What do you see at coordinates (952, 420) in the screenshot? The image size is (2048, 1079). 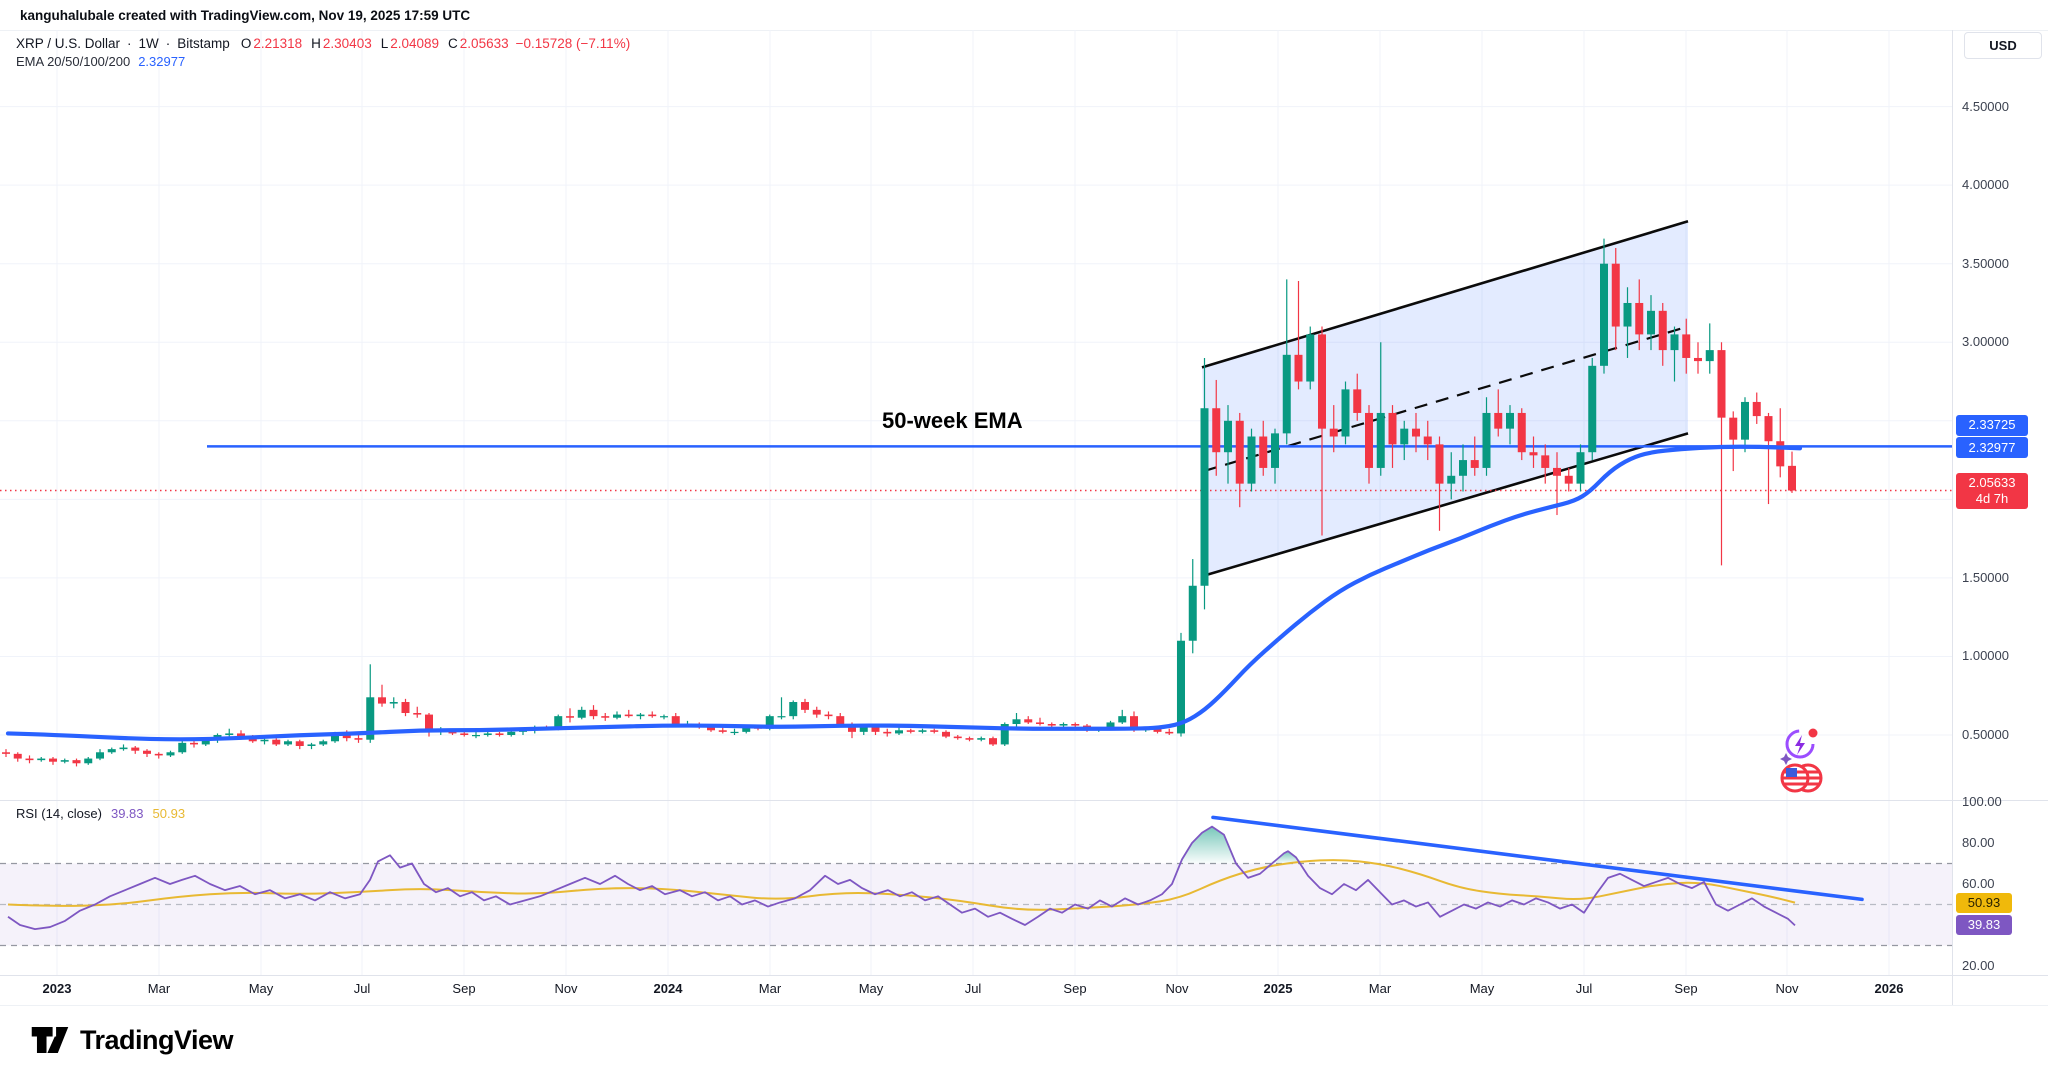 I see `fifty-week-ema-annotation: 50-week EMA` at bounding box center [952, 420].